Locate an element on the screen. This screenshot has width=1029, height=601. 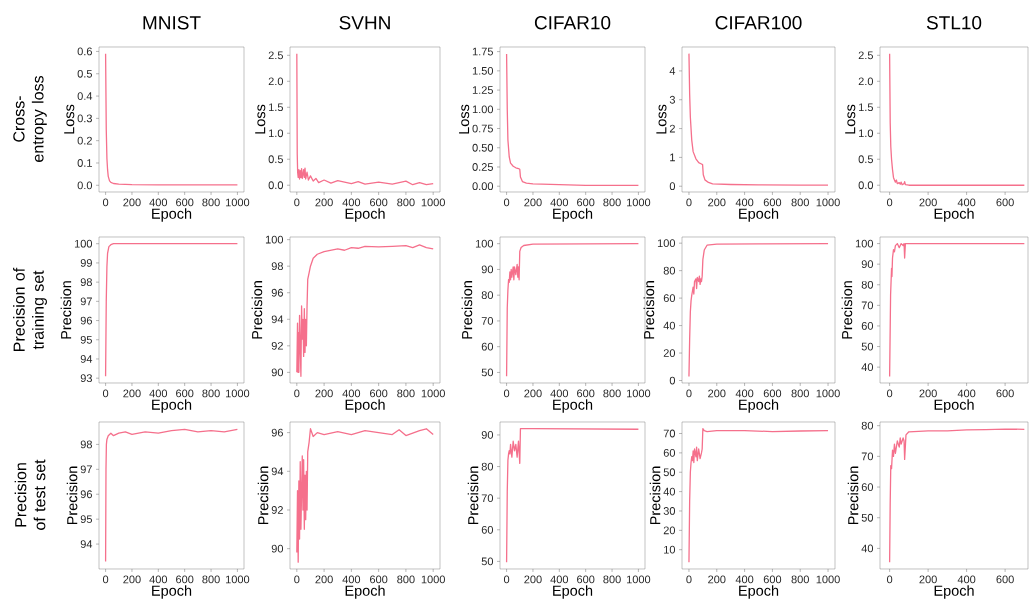
y-tick-label: 99 is located at coordinates (86, 263).